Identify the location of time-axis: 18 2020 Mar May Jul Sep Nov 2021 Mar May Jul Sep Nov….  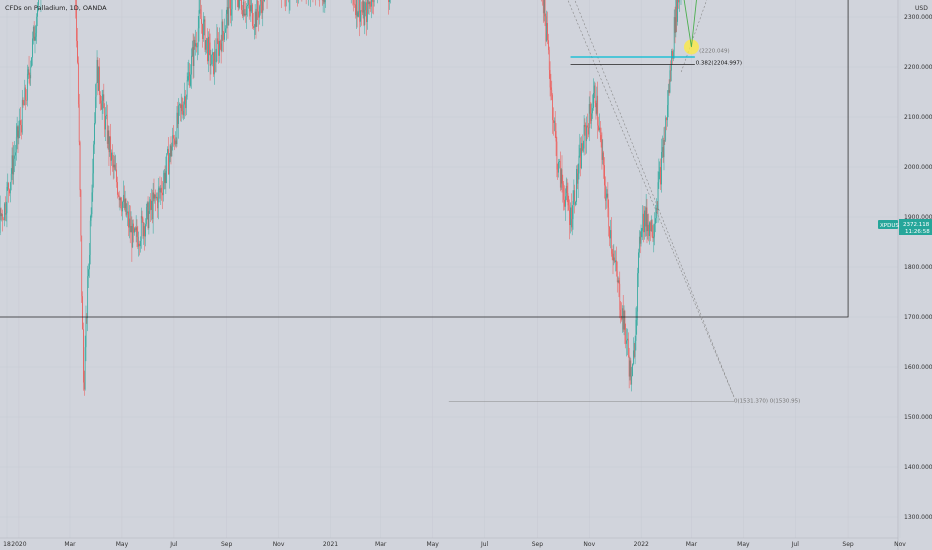
(454, 544).